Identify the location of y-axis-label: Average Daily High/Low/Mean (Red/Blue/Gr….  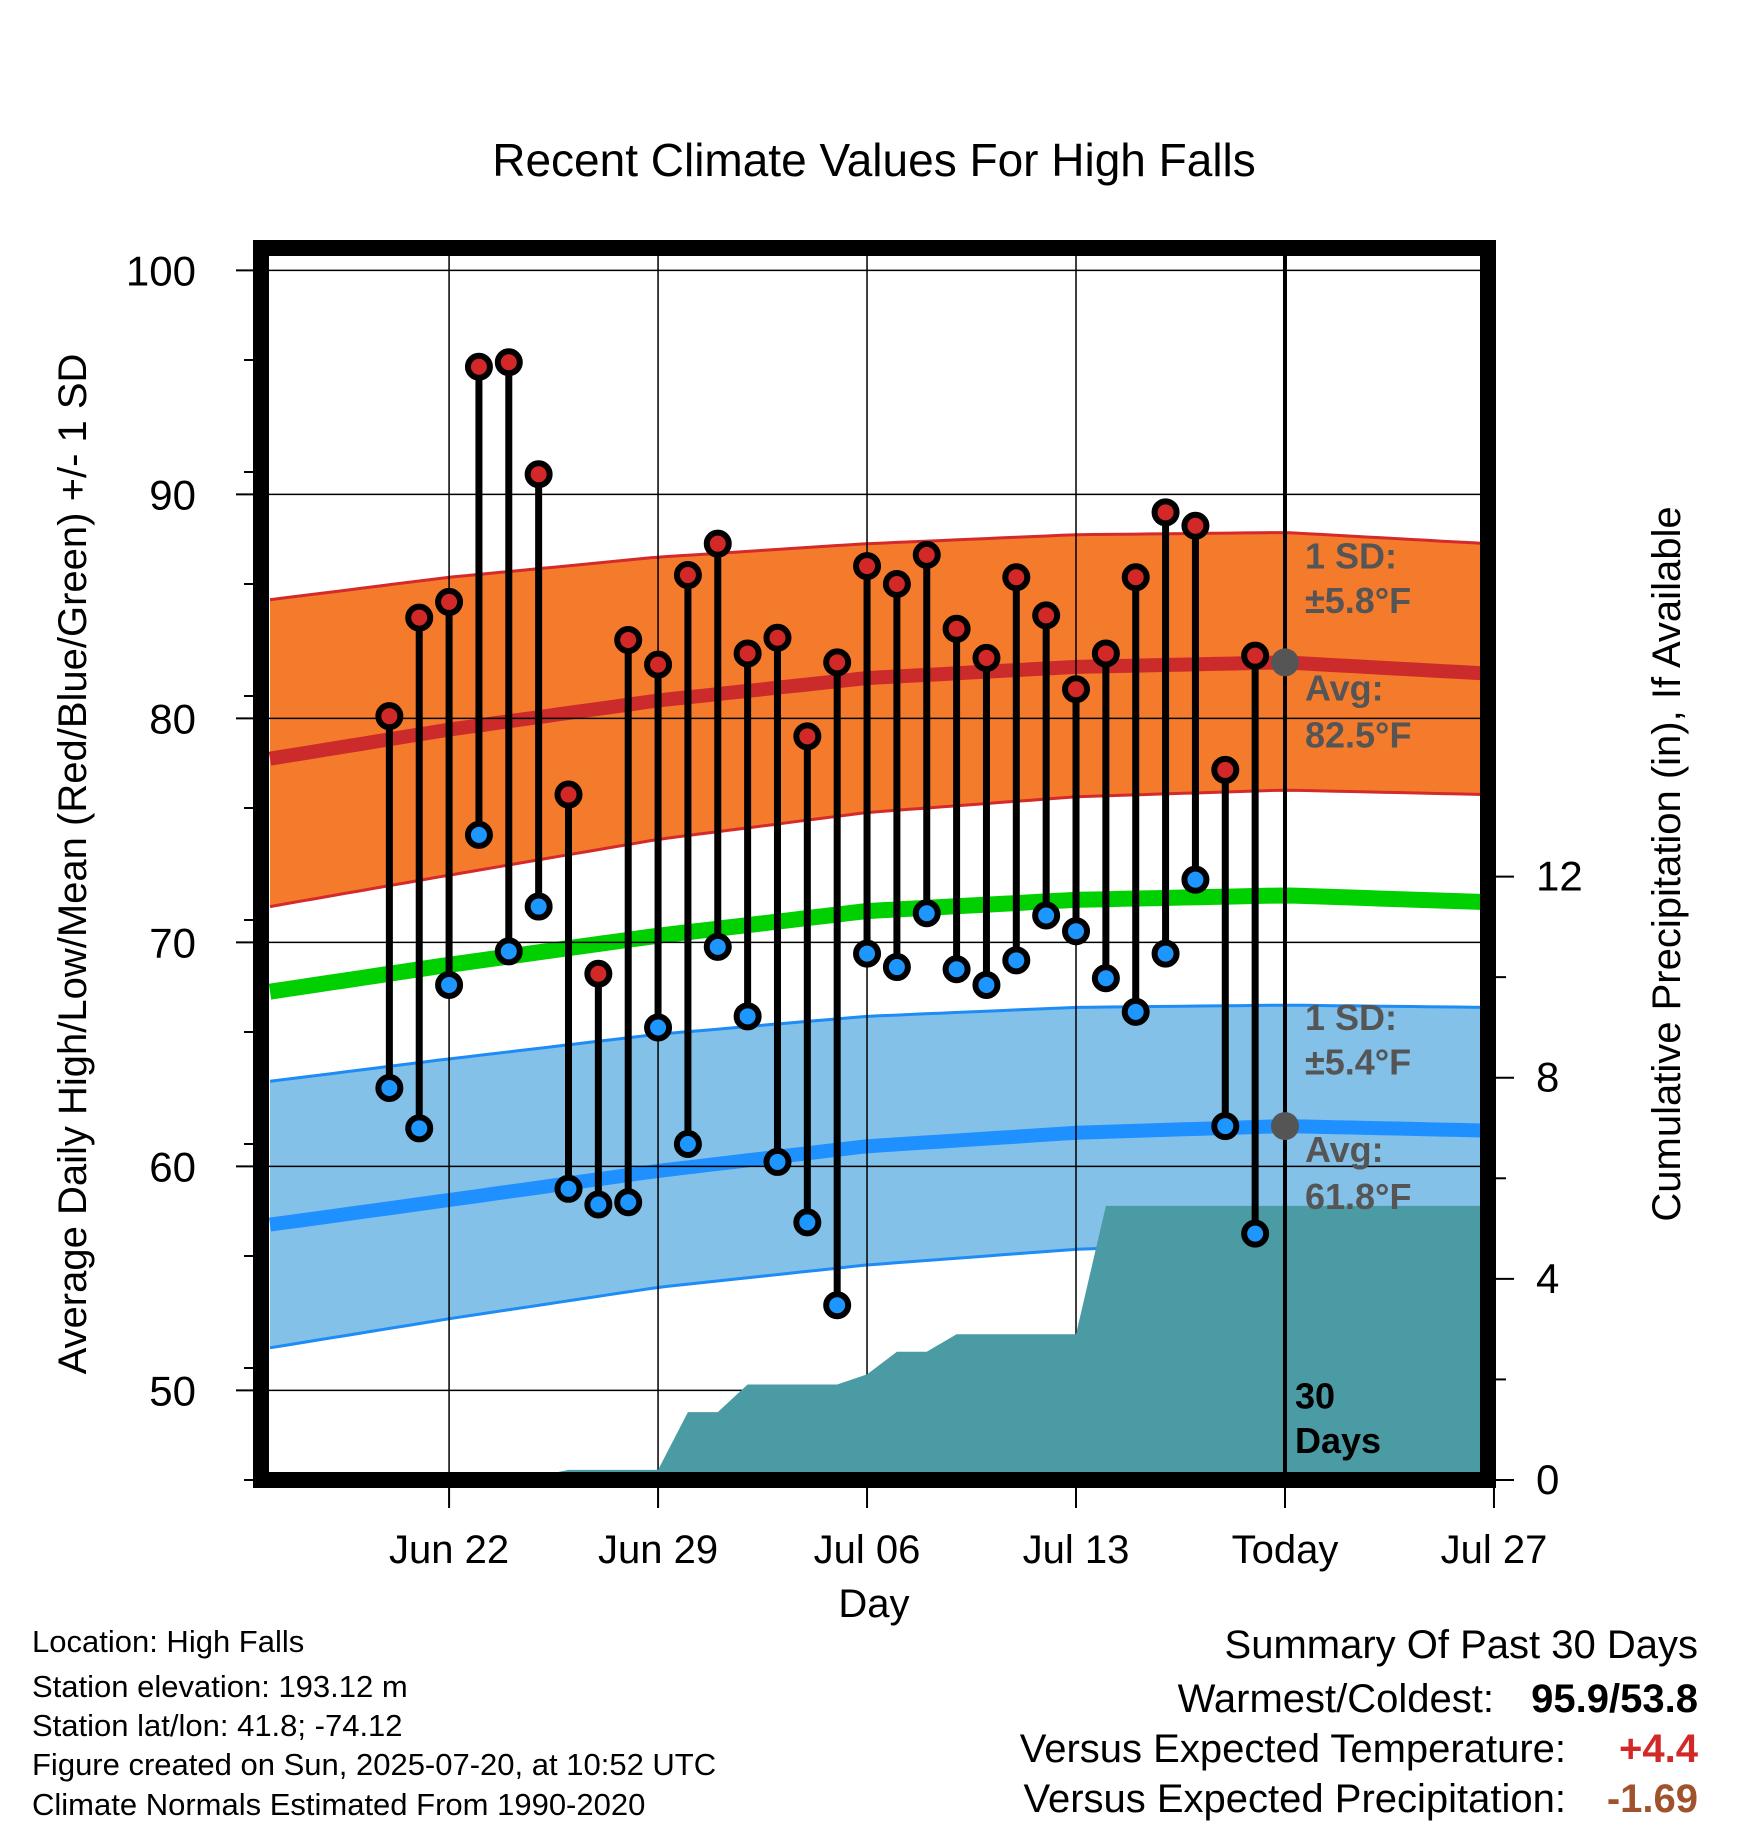
(73, 864).